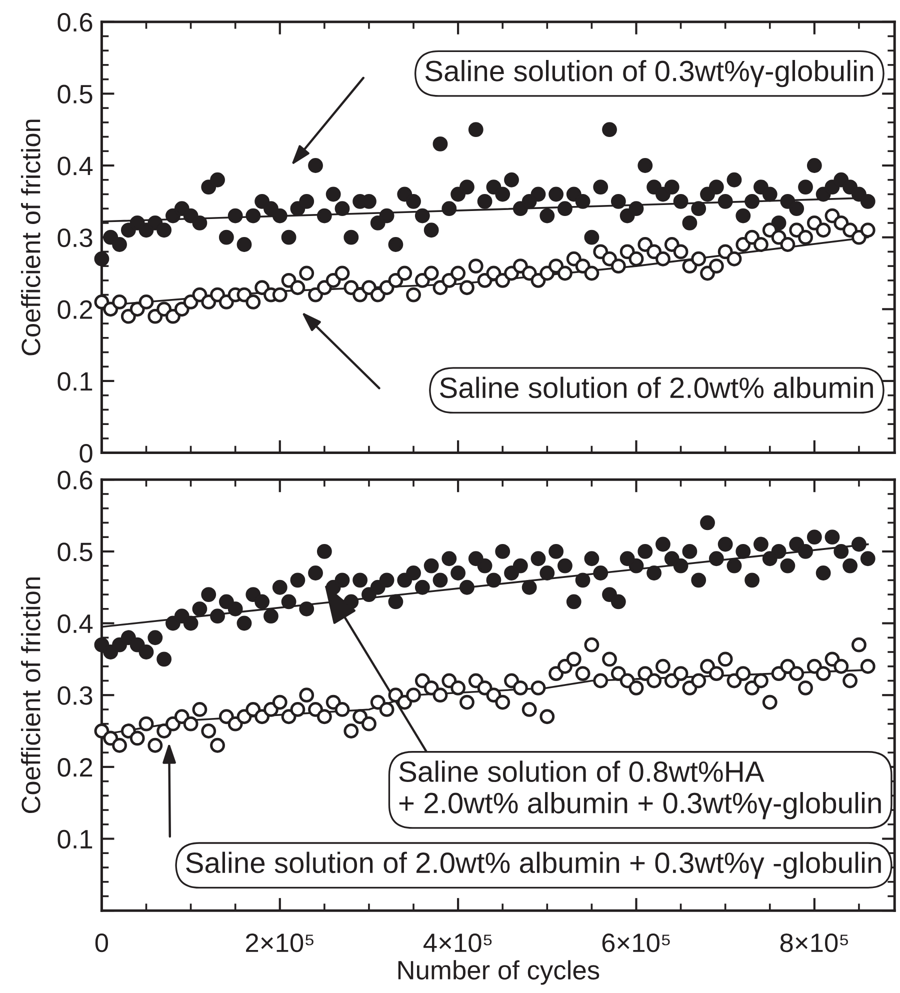 The height and width of the screenshot is (993, 900). What do you see at coordinates (636, 943) in the screenshot?
I see `x-tick-label: 6×10⁵` at bounding box center [636, 943].